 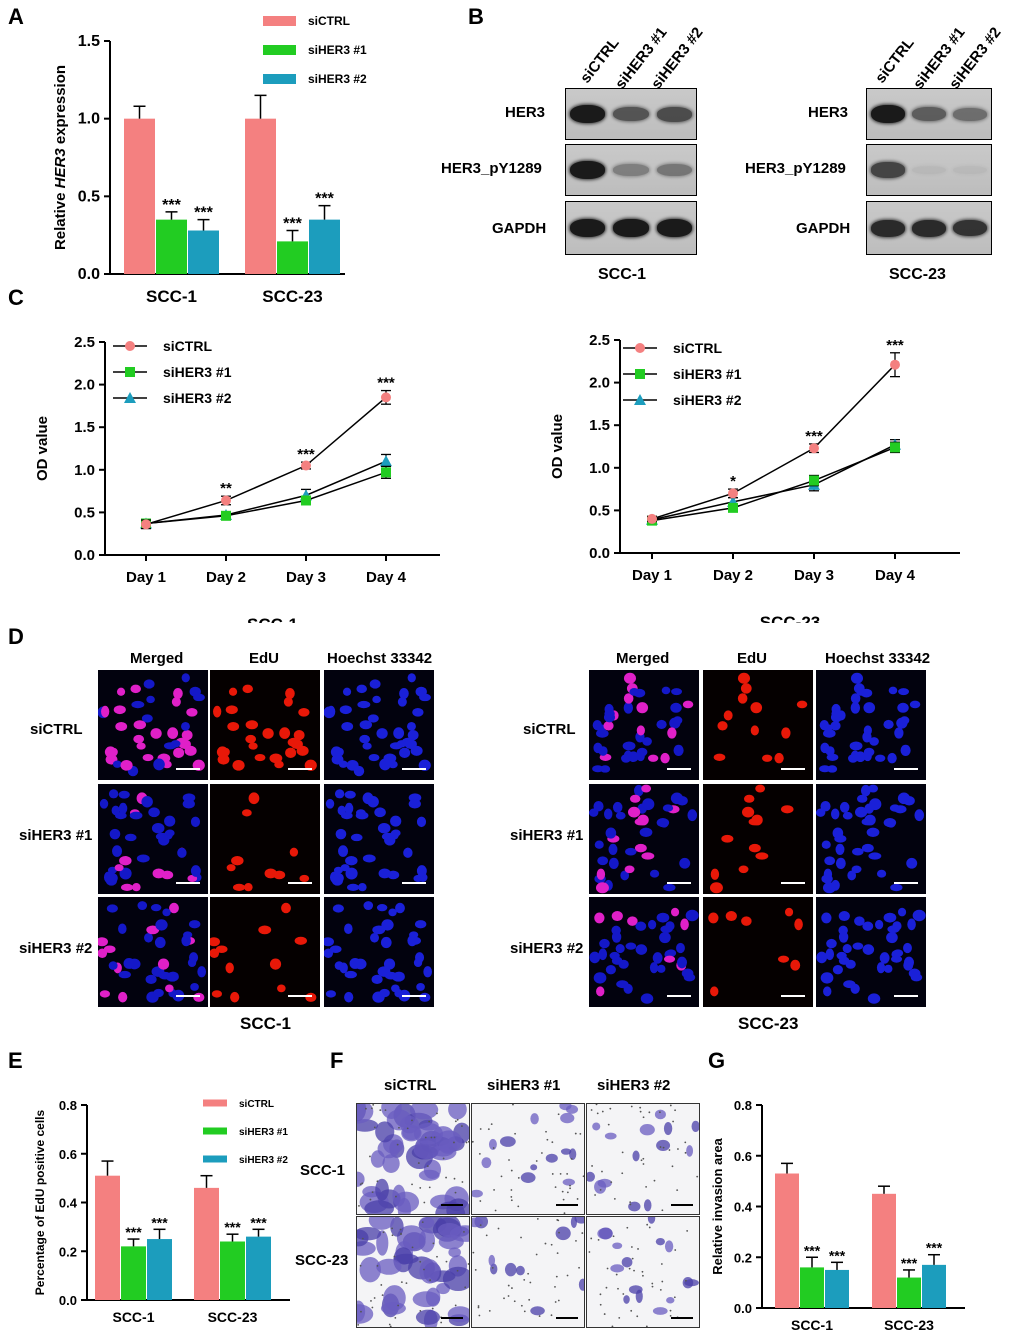 What do you see at coordinates (476, 16) in the screenshot?
I see `panel-label-b: B` at bounding box center [476, 16].